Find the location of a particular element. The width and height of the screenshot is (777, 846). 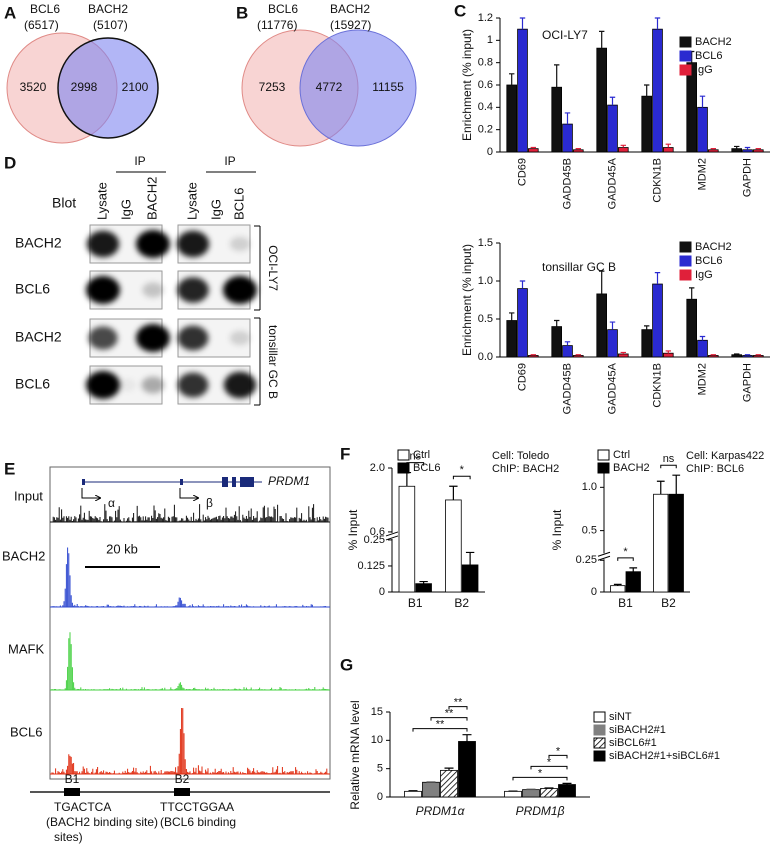

significance-label: * is located at coordinates (549, 762).